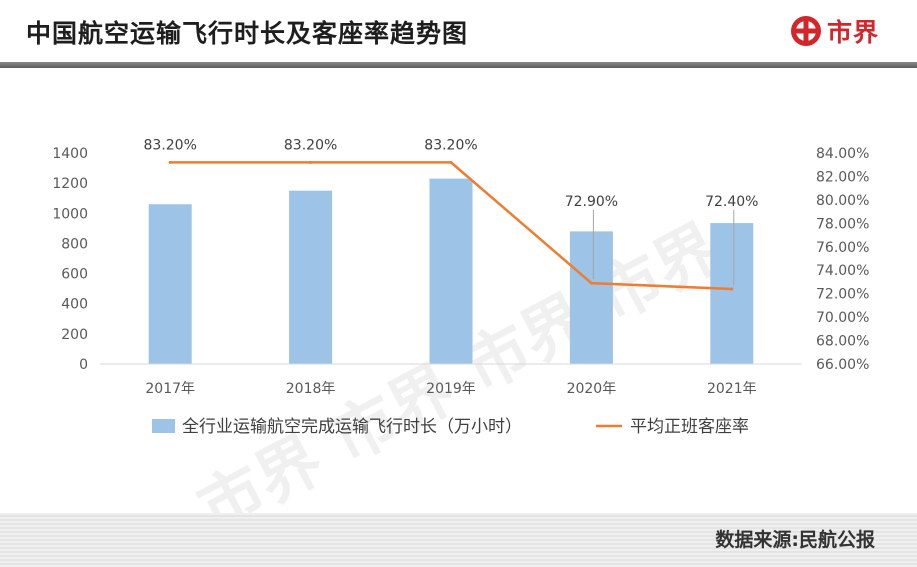  Describe the element at coordinates (842, 271) in the screenshot. I see `y-right-tick-label: 74.00%` at that location.